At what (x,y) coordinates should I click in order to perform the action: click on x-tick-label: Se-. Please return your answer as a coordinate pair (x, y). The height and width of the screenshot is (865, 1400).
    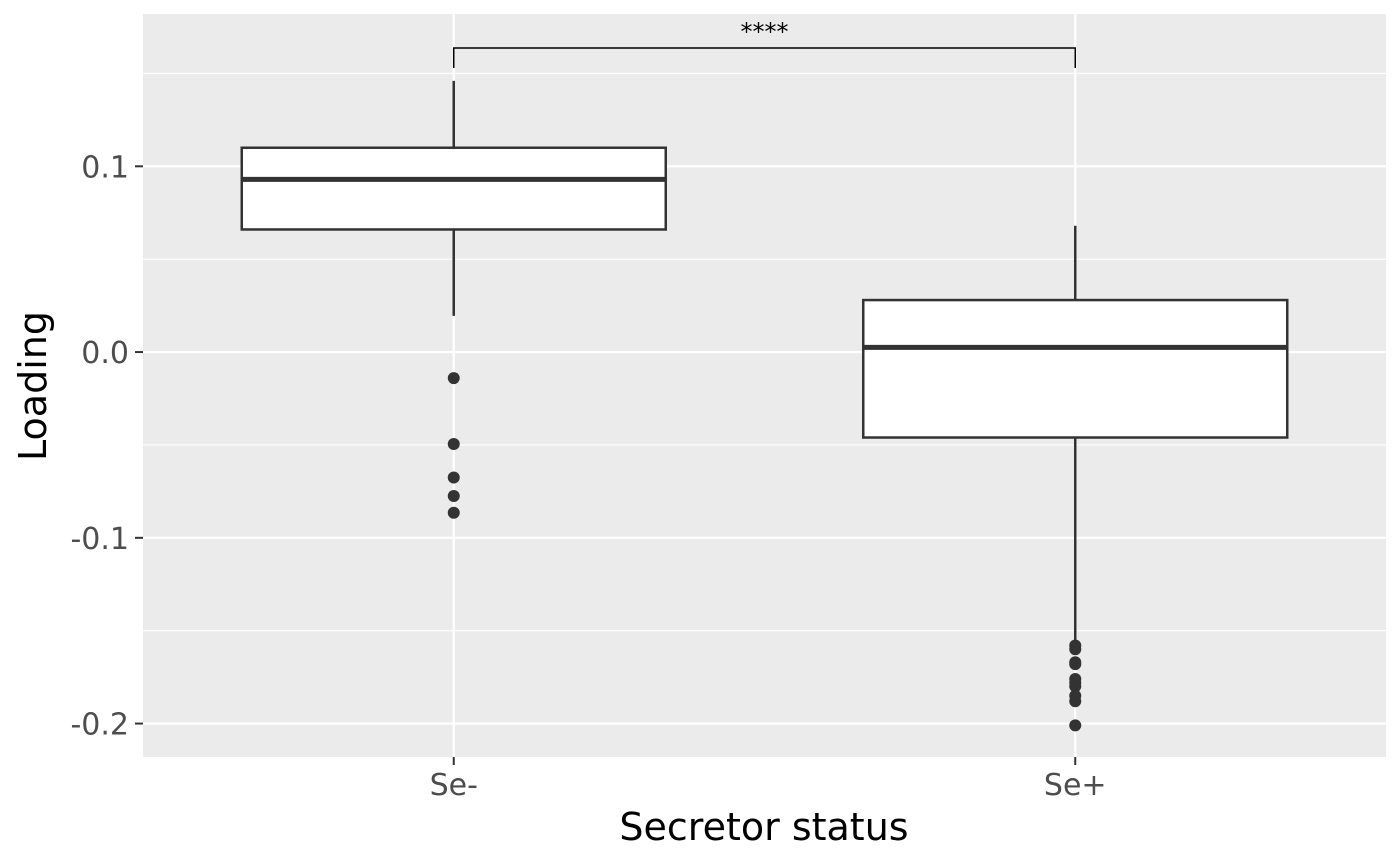
    Looking at the image, I should click on (454, 785).